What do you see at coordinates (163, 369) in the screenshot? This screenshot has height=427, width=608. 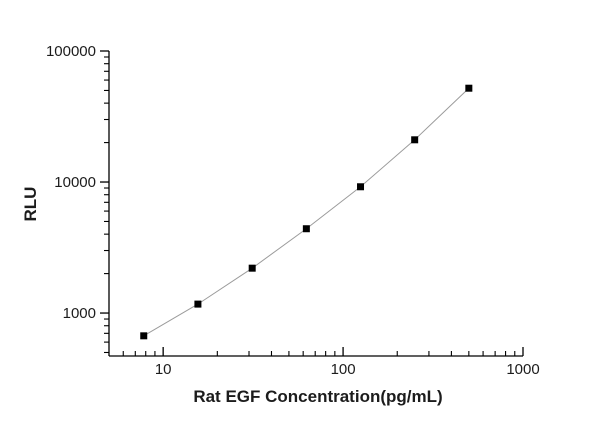 I see `x-tick-label: 10` at bounding box center [163, 369].